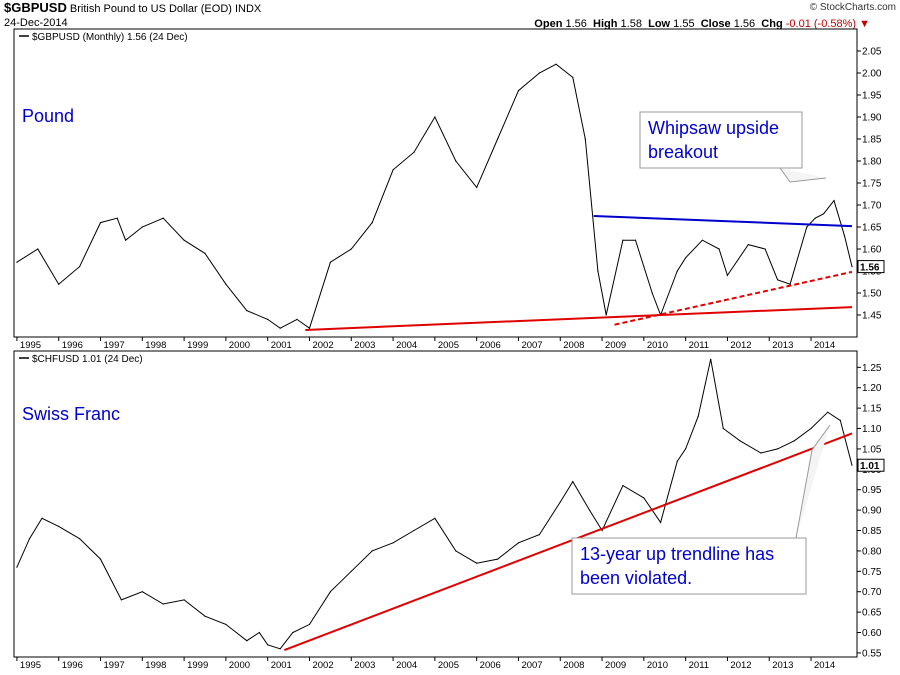 This screenshot has width=900, height=675. I want to click on exchange: INDX, so click(248, 9).